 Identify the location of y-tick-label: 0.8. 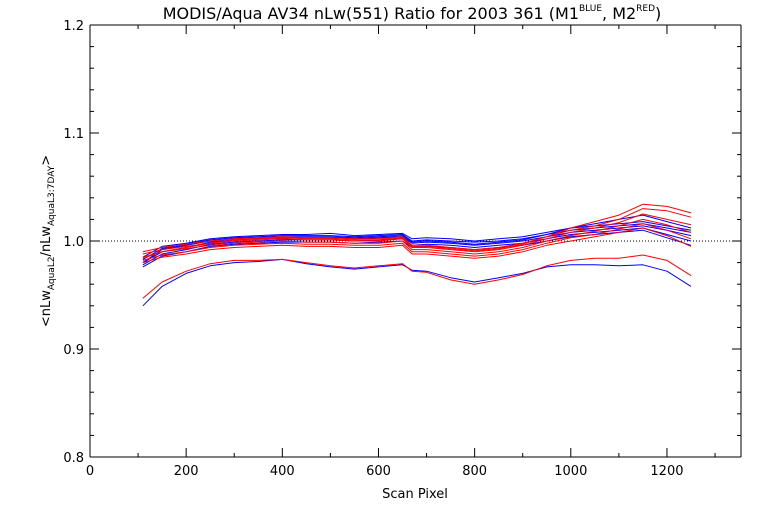
(73, 458).